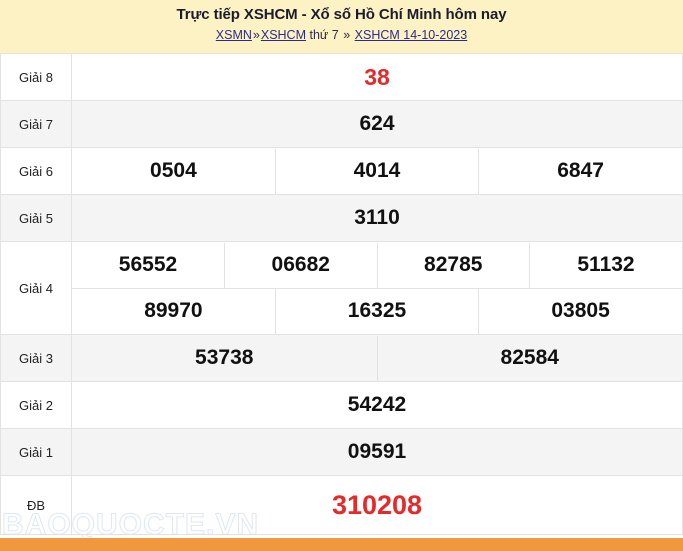 The image size is (683, 551). What do you see at coordinates (233, 35) in the screenshot?
I see `breadcrumb-link-xsmn: XSMN` at bounding box center [233, 35].